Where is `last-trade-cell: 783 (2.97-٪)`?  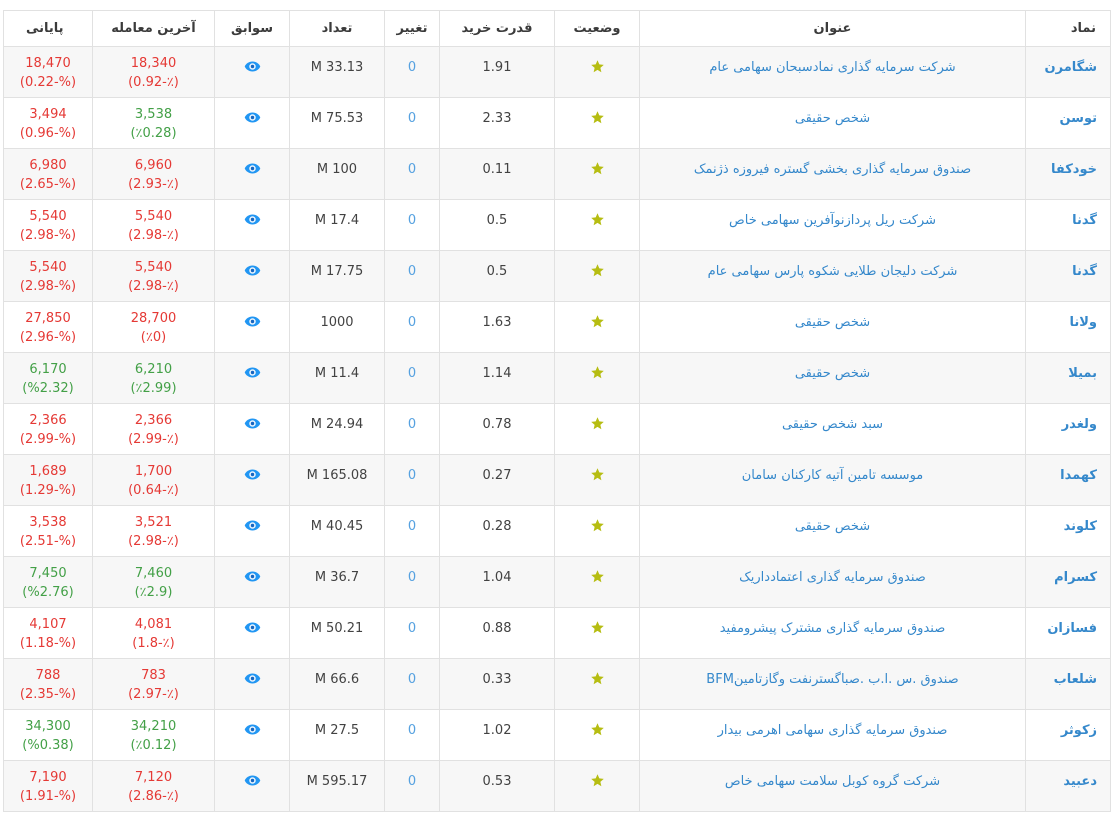 last-trade-cell: 783 (2.97-٪) is located at coordinates (153, 684).